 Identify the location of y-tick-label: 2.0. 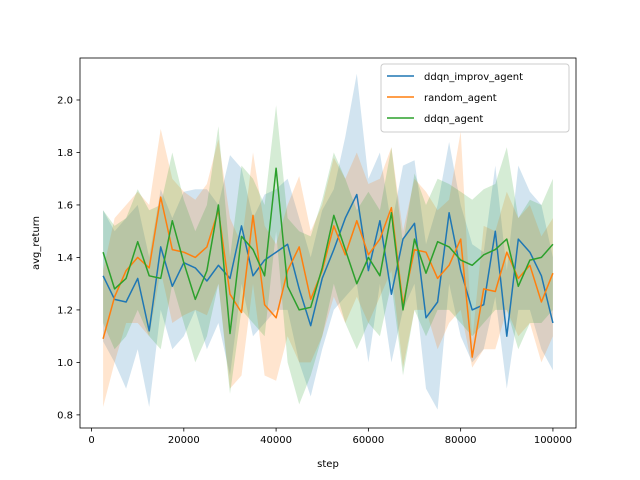
(65, 100).